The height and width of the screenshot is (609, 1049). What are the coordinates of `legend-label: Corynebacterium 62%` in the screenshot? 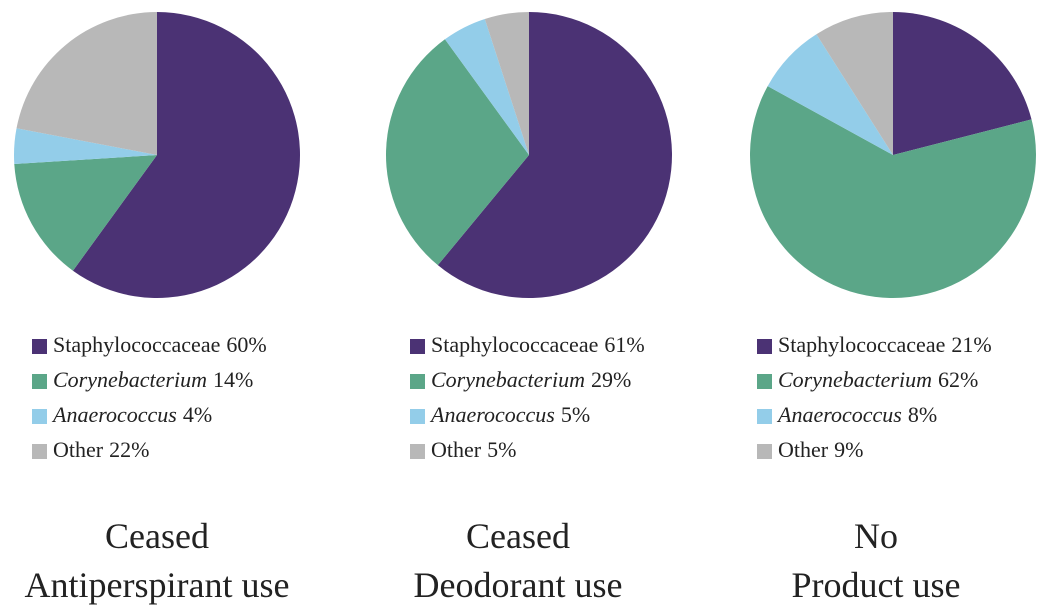 It's located at (878, 379).